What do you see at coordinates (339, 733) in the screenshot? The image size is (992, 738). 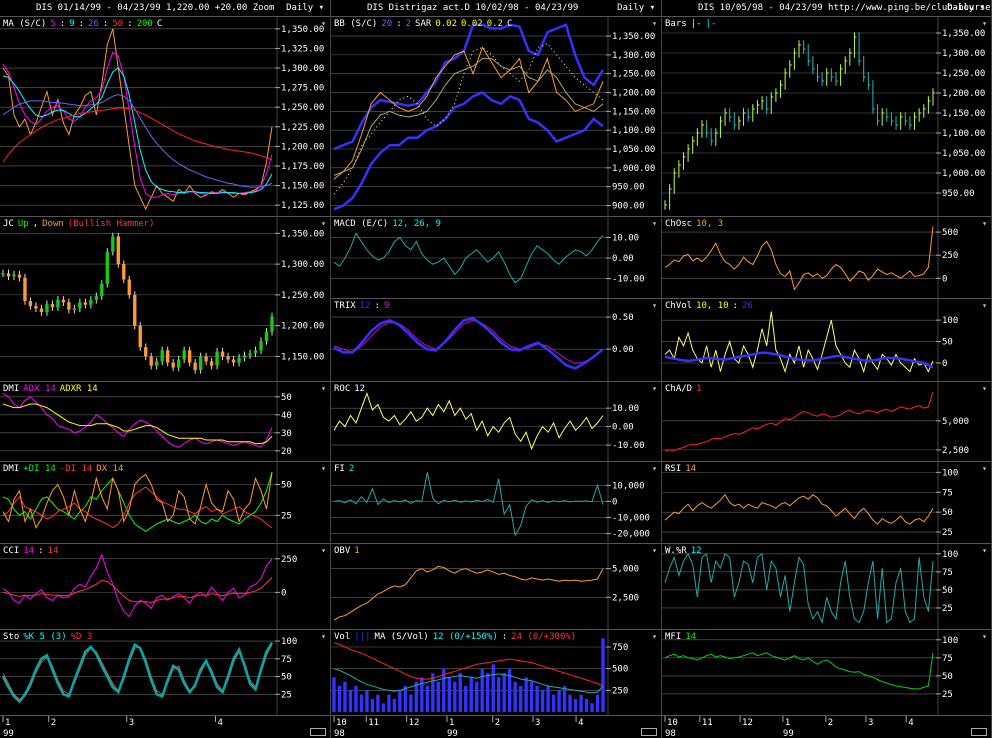 I see `year-tick-label: 98` at bounding box center [339, 733].